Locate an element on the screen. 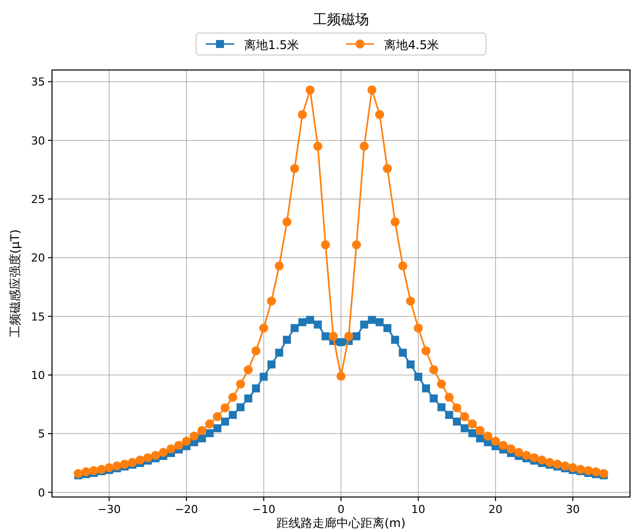 The image size is (633, 531). x-tick-label: 10 is located at coordinates (418, 509).